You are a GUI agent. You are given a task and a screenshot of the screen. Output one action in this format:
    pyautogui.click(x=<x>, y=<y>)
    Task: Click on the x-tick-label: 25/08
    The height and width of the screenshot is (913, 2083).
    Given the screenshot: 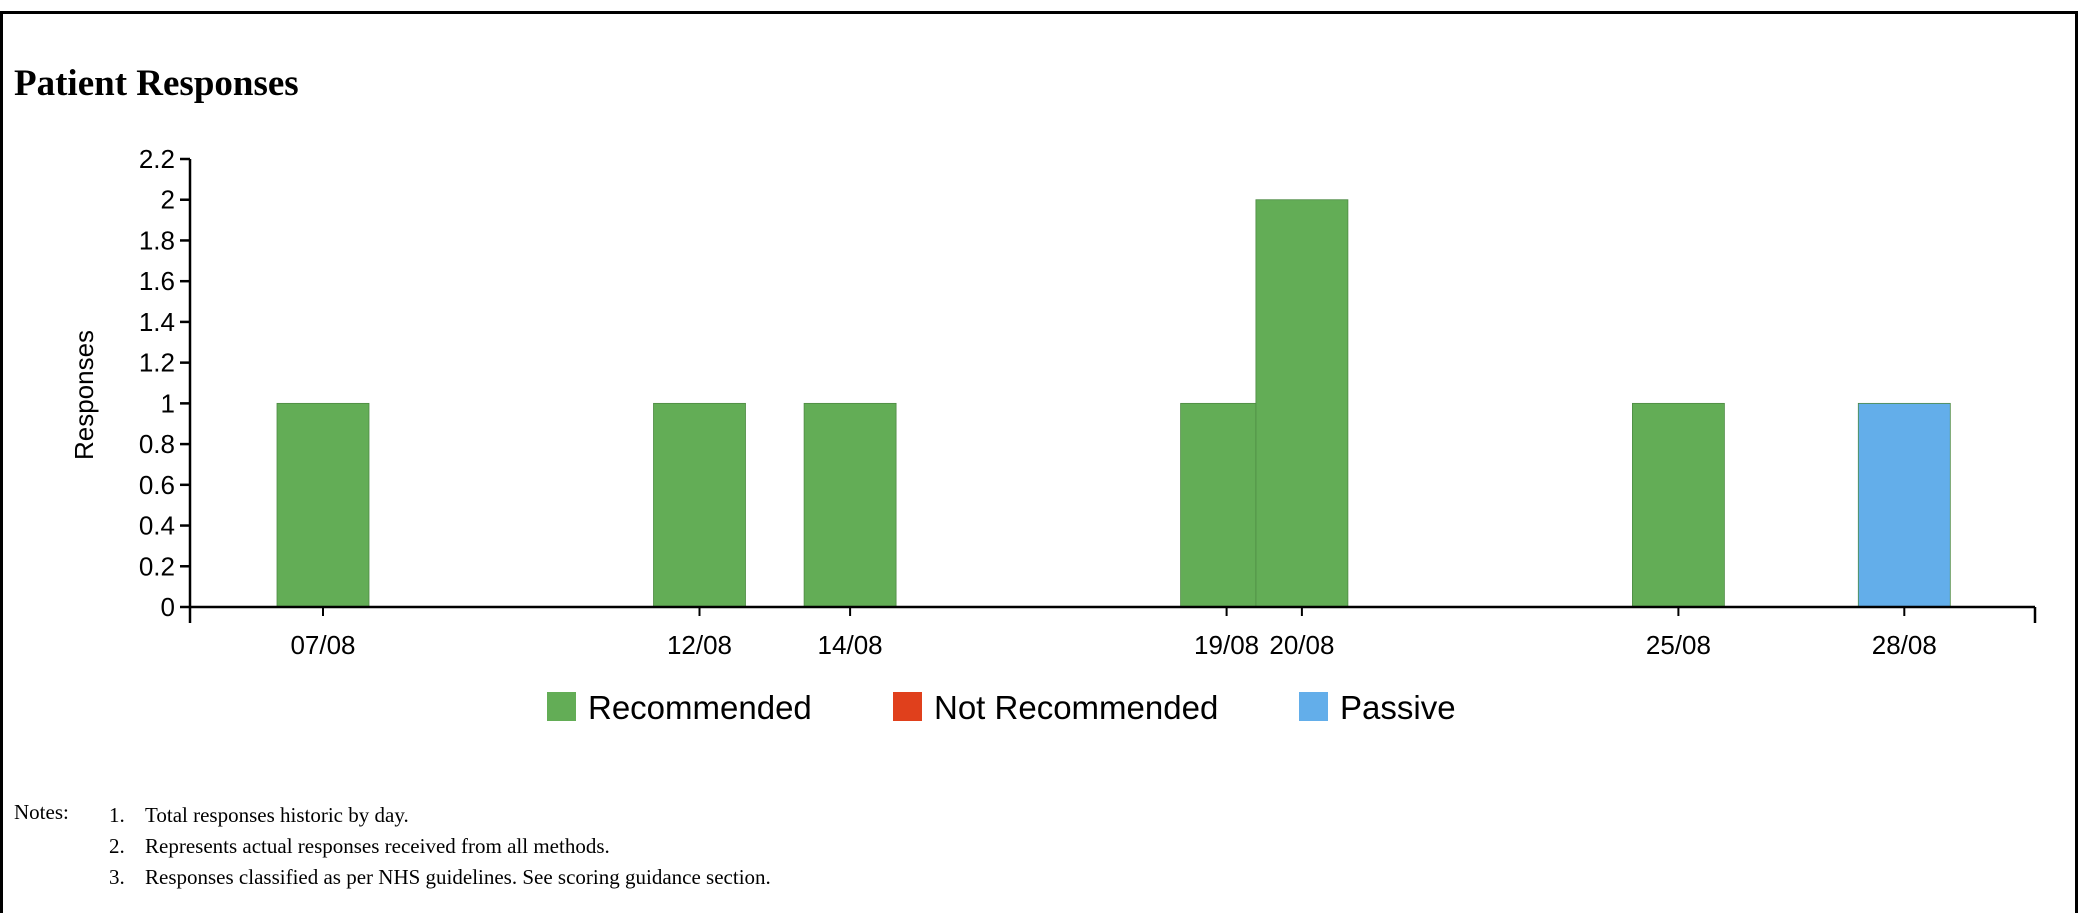 What is the action you would take?
    pyautogui.click(x=1678, y=645)
    